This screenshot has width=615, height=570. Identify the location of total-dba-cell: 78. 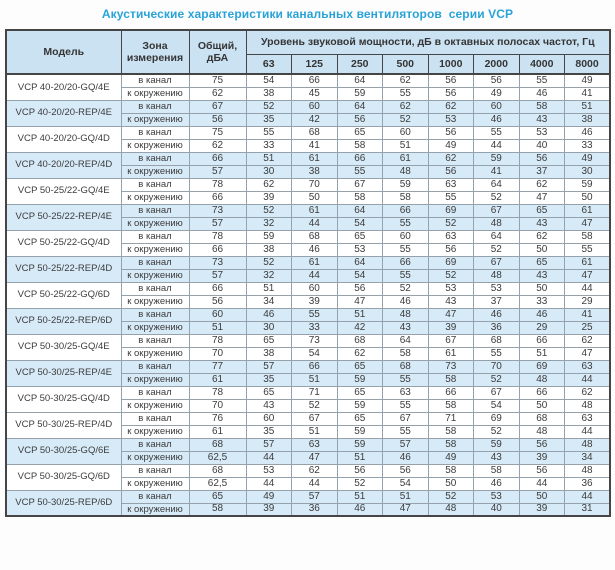
(217, 340).